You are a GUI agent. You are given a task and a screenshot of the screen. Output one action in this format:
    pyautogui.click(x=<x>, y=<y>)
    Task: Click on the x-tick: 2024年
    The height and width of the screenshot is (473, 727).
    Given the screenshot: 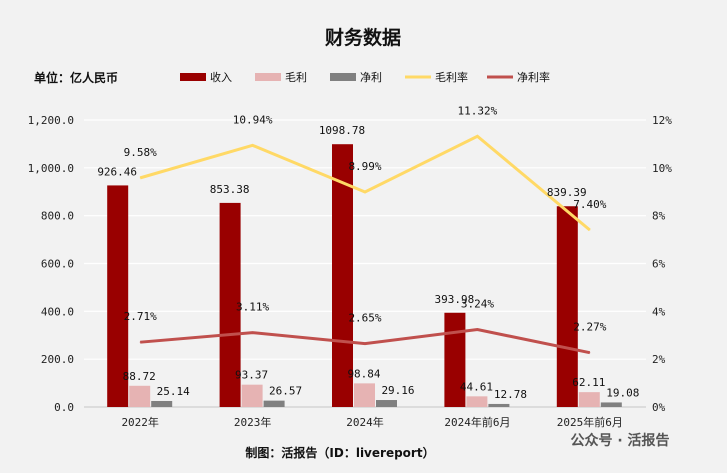 What is the action you would take?
    pyautogui.click(x=365, y=422)
    